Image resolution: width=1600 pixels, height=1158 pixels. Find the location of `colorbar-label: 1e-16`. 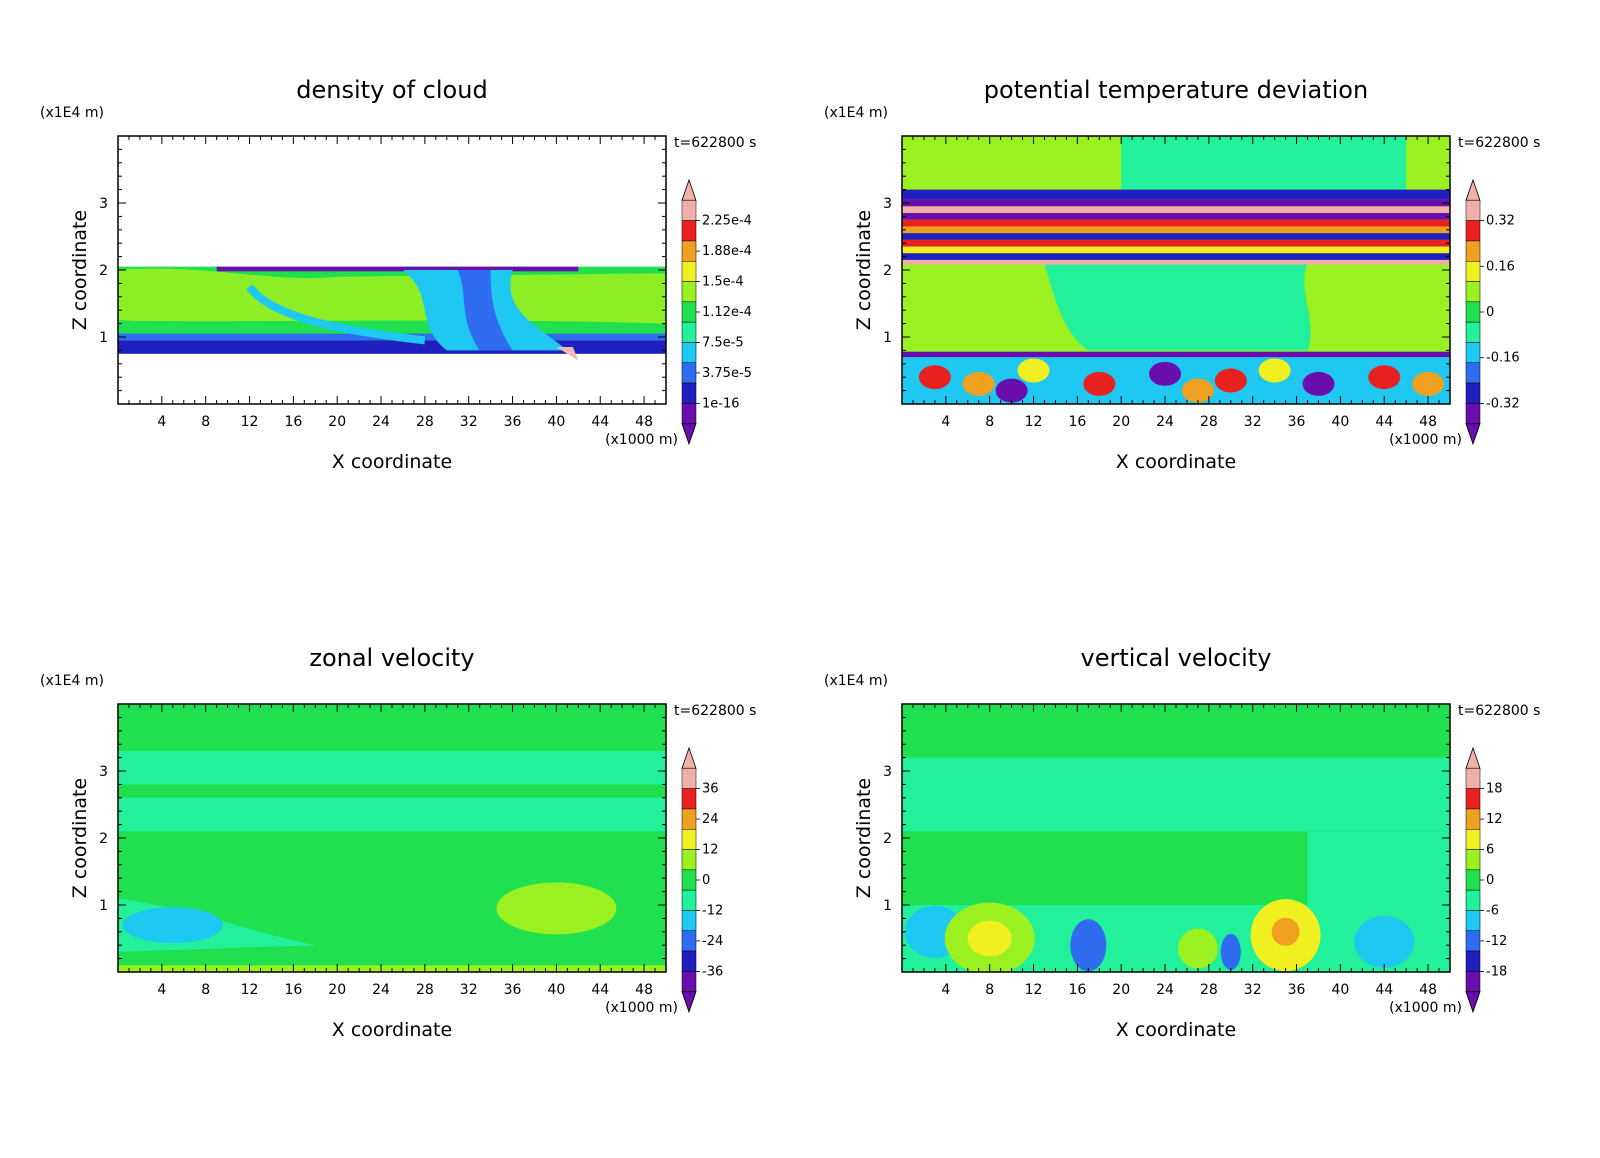

colorbar-label: 1e-16 is located at coordinates (721, 403).